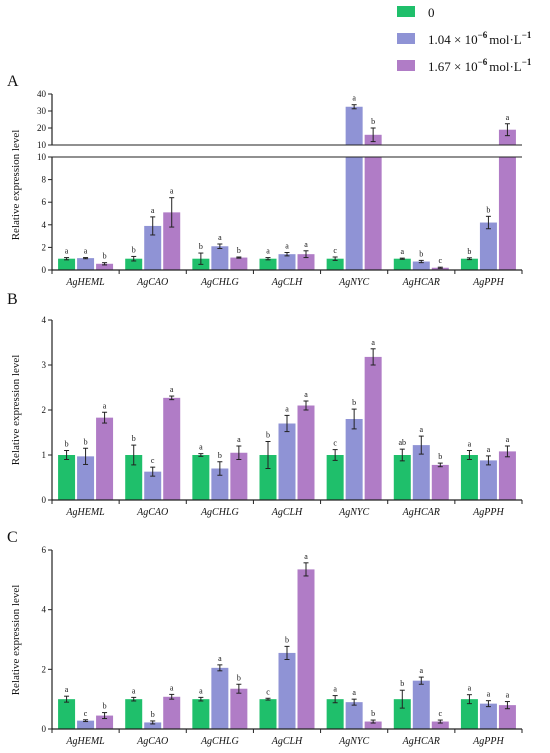  Describe the element at coordinates (44, 610) in the screenshot. I see `y-tick-label: 4` at that location.